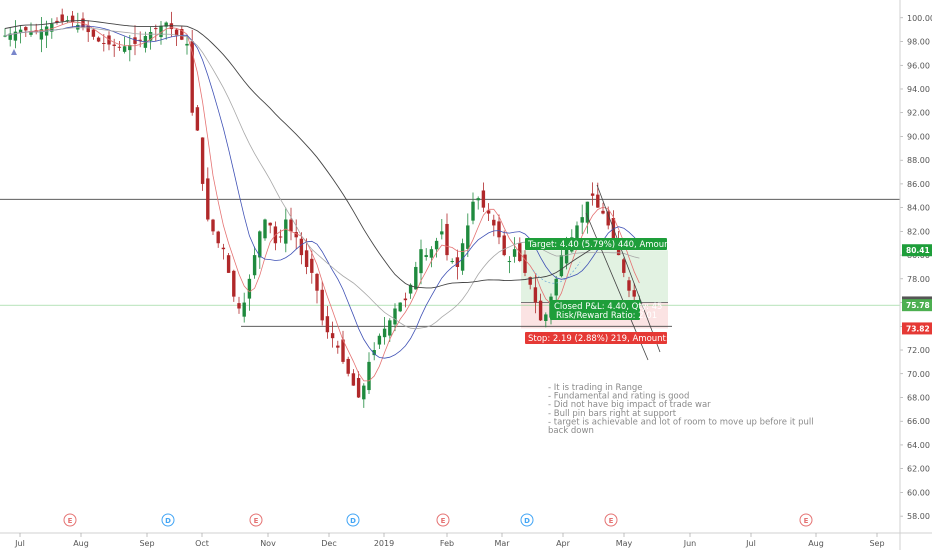 The image size is (932, 550). What do you see at coordinates (918, 492) in the screenshot?
I see `y-tick-label: 60.00` at bounding box center [918, 492].